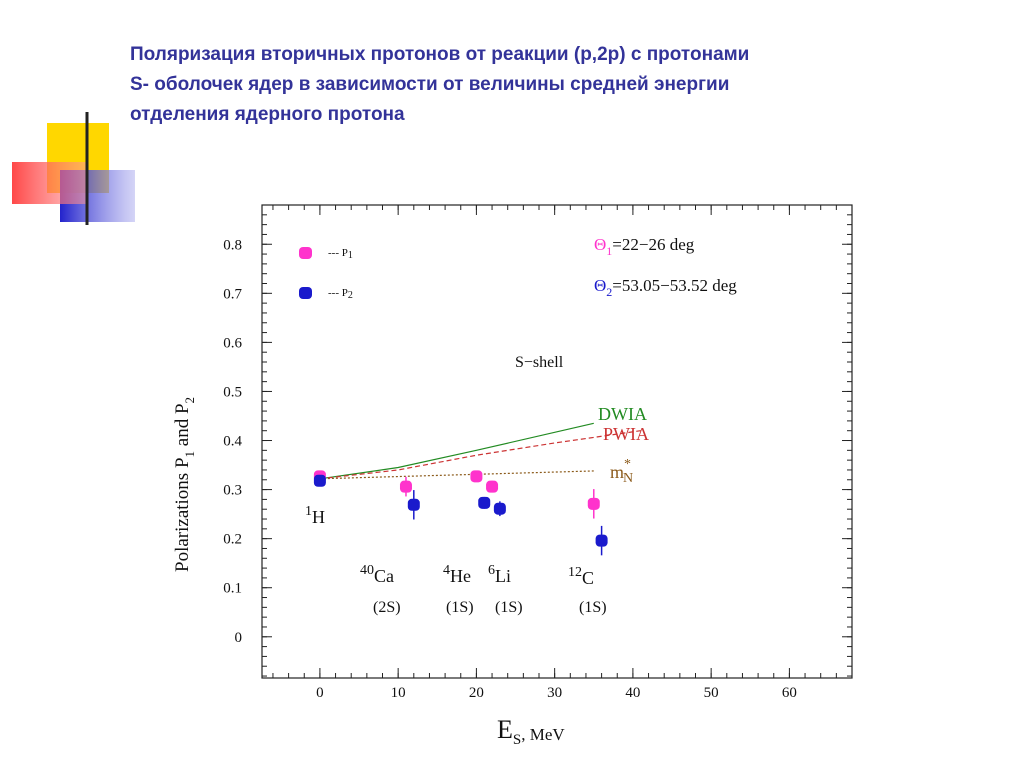  I want to click on x-tick-label: 50, so click(711, 693).